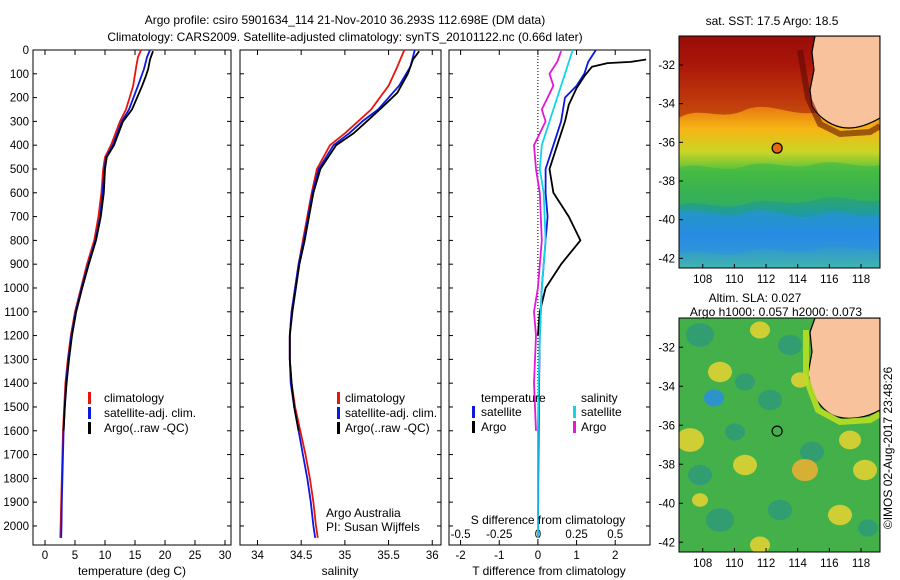  What do you see at coordinates (19, 75) in the screenshot?
I see `depth-tick-label: 100` at bounding box center [19, 75].